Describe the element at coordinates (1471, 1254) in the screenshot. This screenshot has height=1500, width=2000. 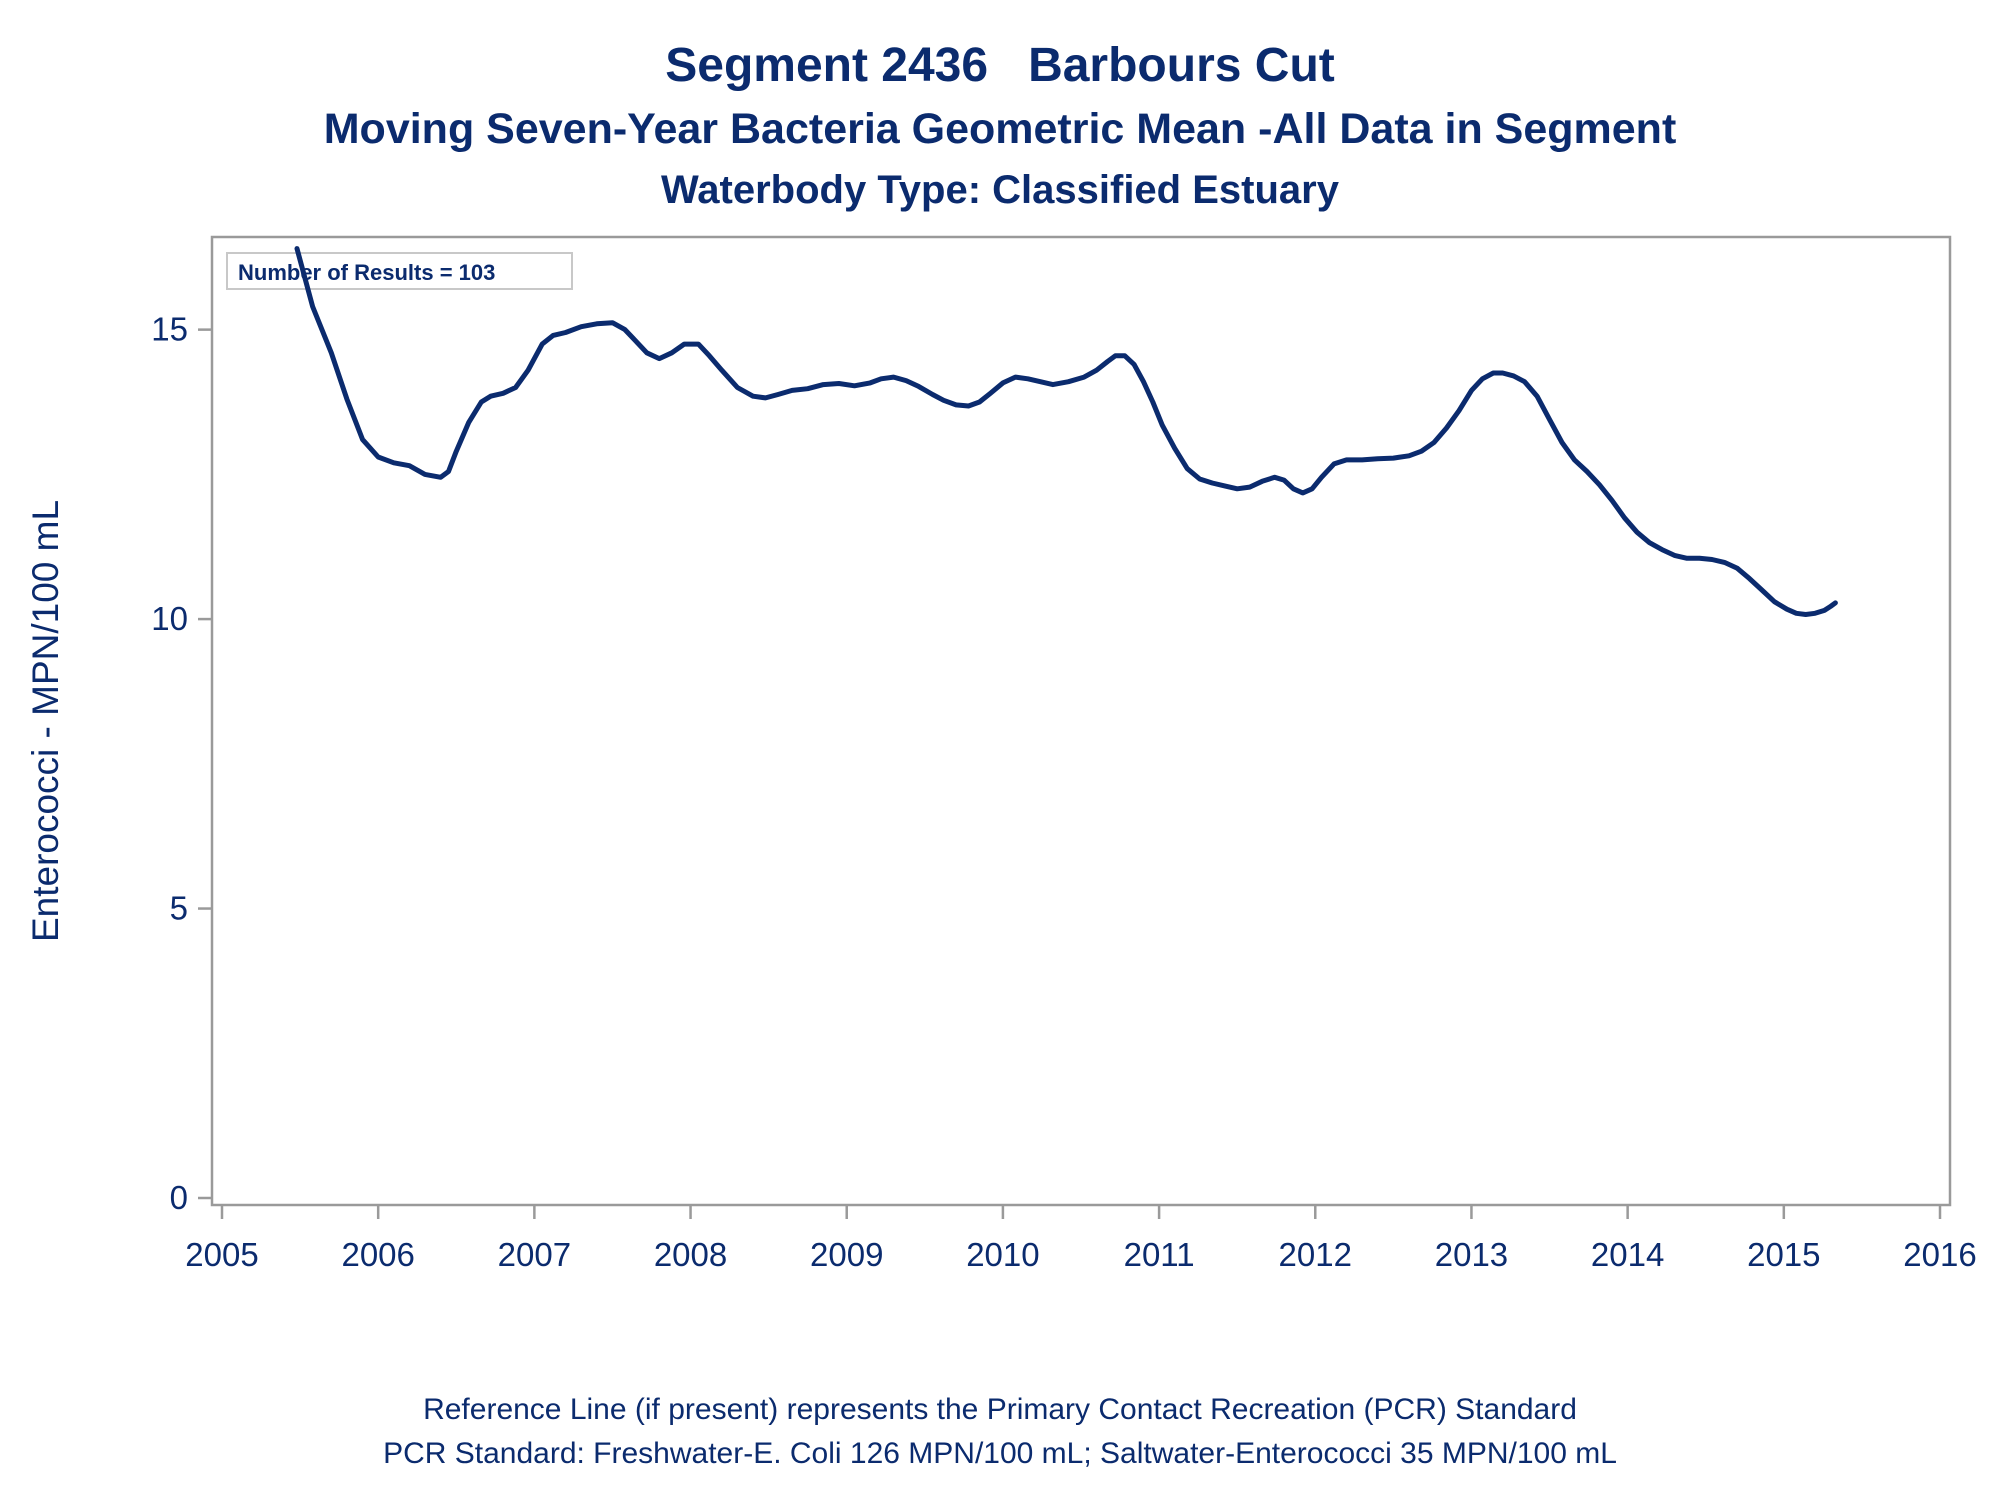
I see `x-tick-label: 2013` at that location.